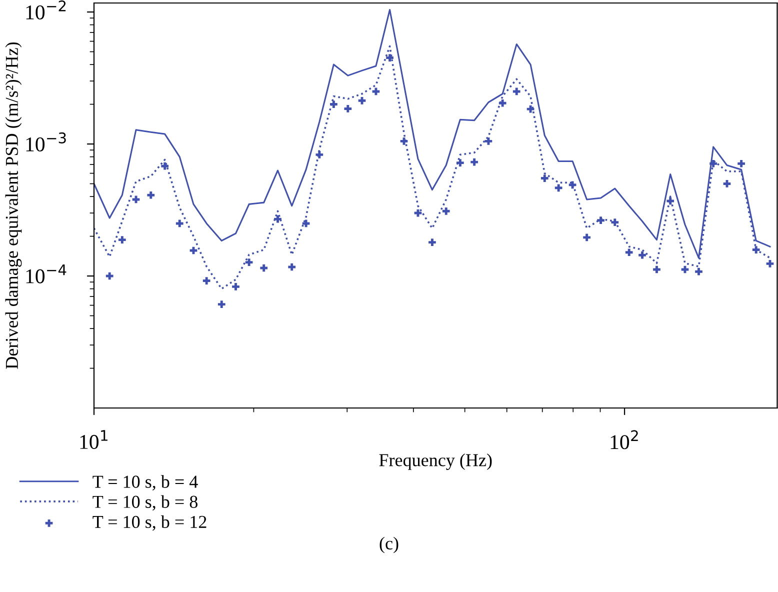  Describe the element at coordinates (145, 482) in the screenshot. I see `legend-label: T = 10 s, b = 4` at that location.